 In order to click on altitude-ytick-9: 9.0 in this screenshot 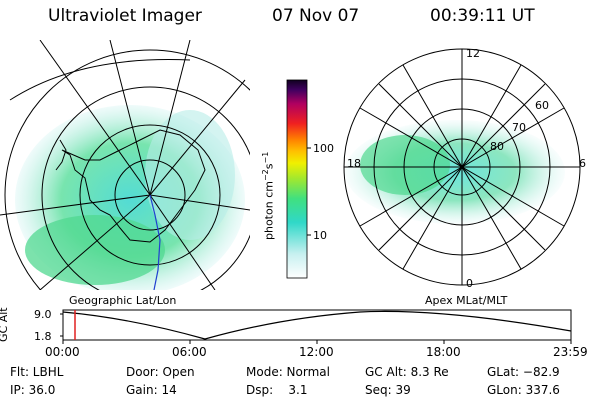, I will do `click(43, 314)`.